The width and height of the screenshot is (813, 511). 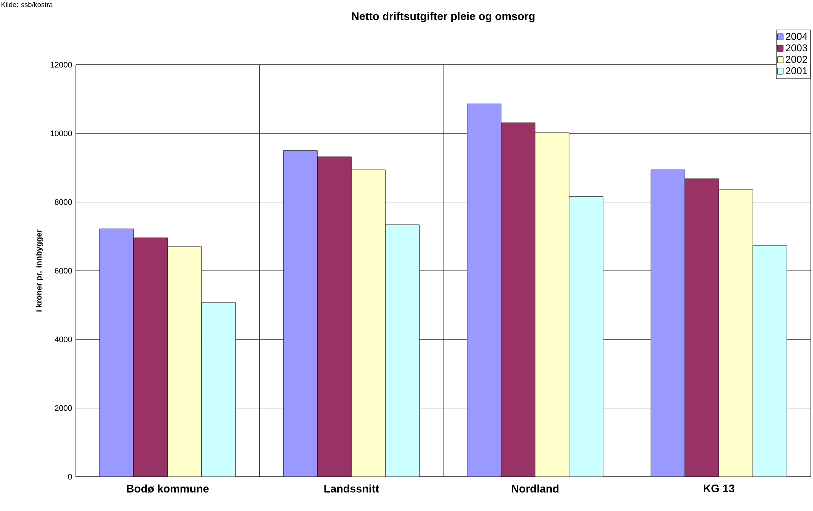 I want to click on x-tick-label: Nordland, so click(x=535, y=488).